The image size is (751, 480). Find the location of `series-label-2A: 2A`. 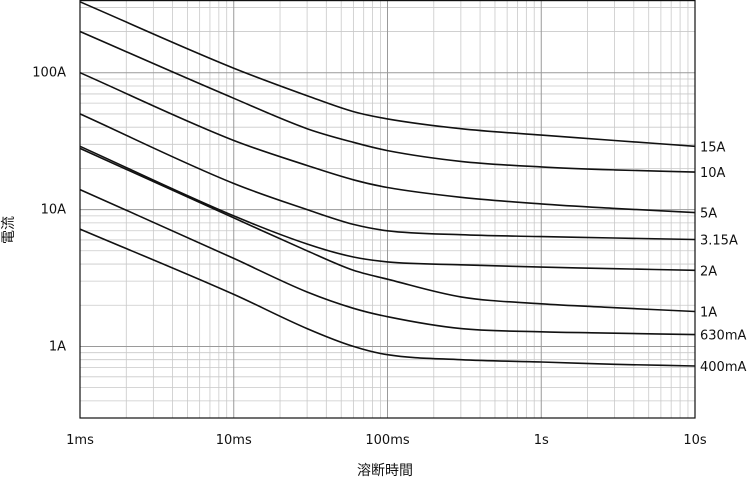

series-label-2A: 2A is located at coordinates (708, 271).